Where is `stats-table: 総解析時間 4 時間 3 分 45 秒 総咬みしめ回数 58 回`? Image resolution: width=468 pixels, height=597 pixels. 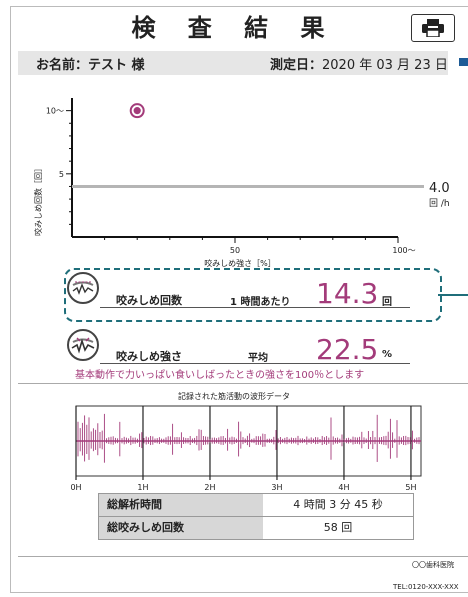
stats-table: 総解析時間 4 時間 3 分 45 秒 総咬みしめ回数 58 回 is located at coordinates (256, 516).